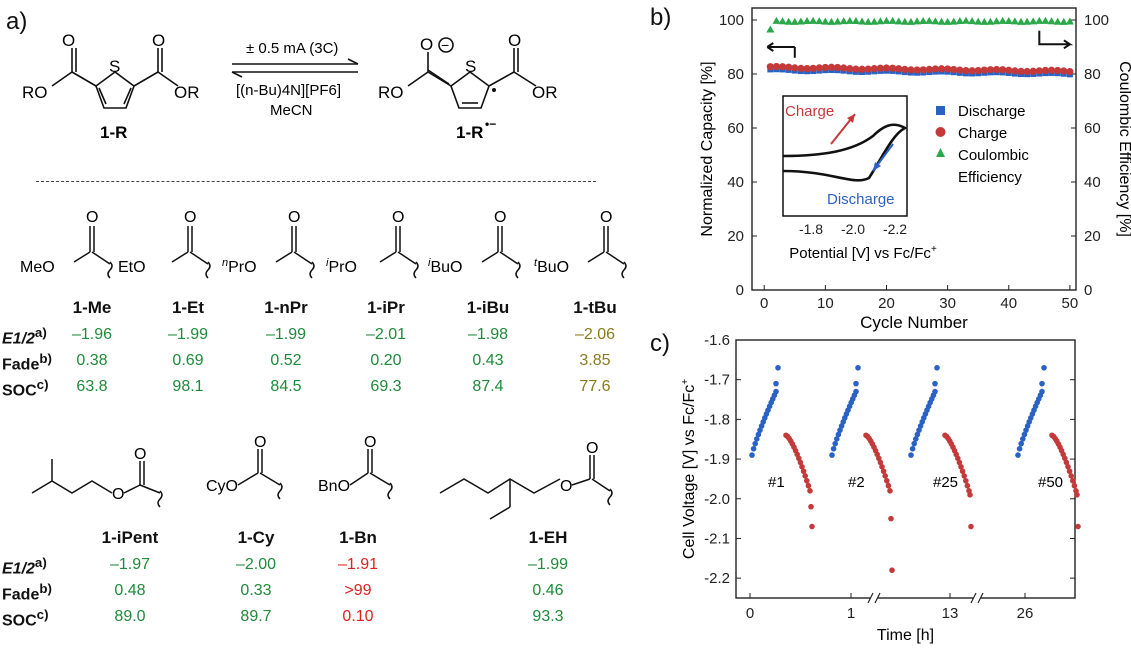 This screenshot has width=1131, height=659. Describe the element at coordinates (292, 48) in the screenshot. I see `arrow-top-text: ± 0.5 mA (3C)` at that location.